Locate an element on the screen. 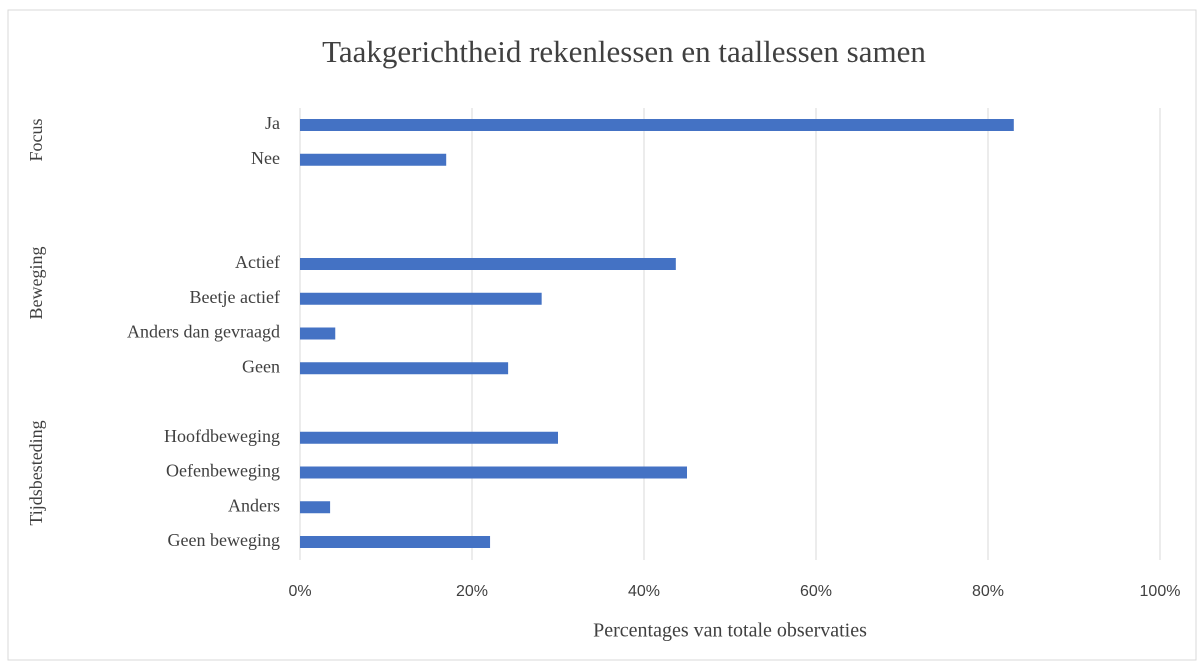 This screenshot has width=1204, height=668. x-axis-label: Percentages van totale observaties is located at coordinates (730, 631).